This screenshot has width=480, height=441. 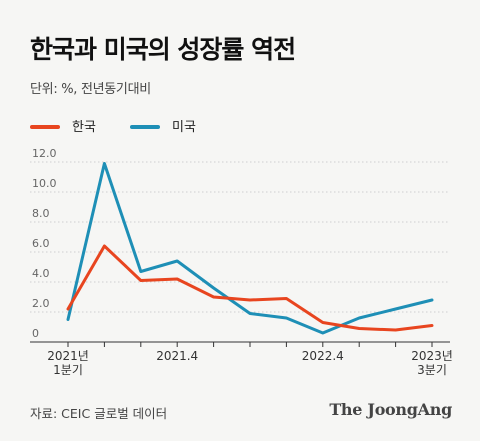 I want to click on x-tick-label: 2022.4, so click(x=323, y=356).